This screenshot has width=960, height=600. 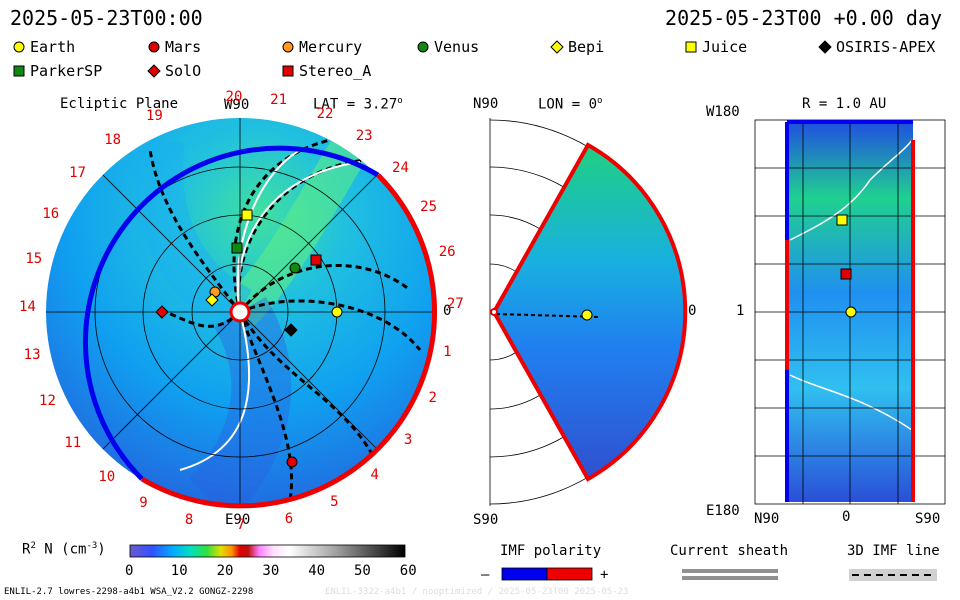 What do you see at coordinates (295, 268) in the screenshot?
I see `marker-venus` at bounding box center [295, 268].